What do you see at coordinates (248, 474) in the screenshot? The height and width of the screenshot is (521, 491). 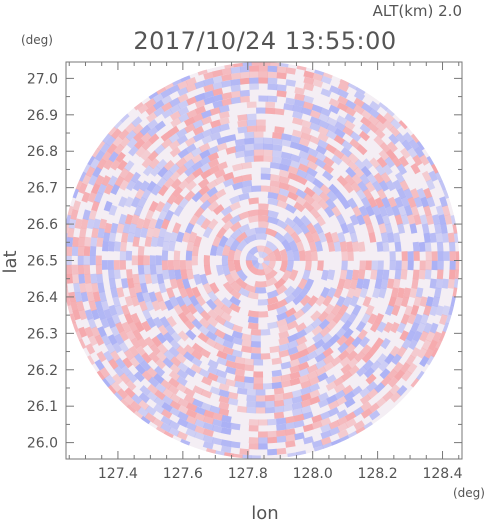 I see `x-tick-label: 127.8` at bounding box center [248, 474].